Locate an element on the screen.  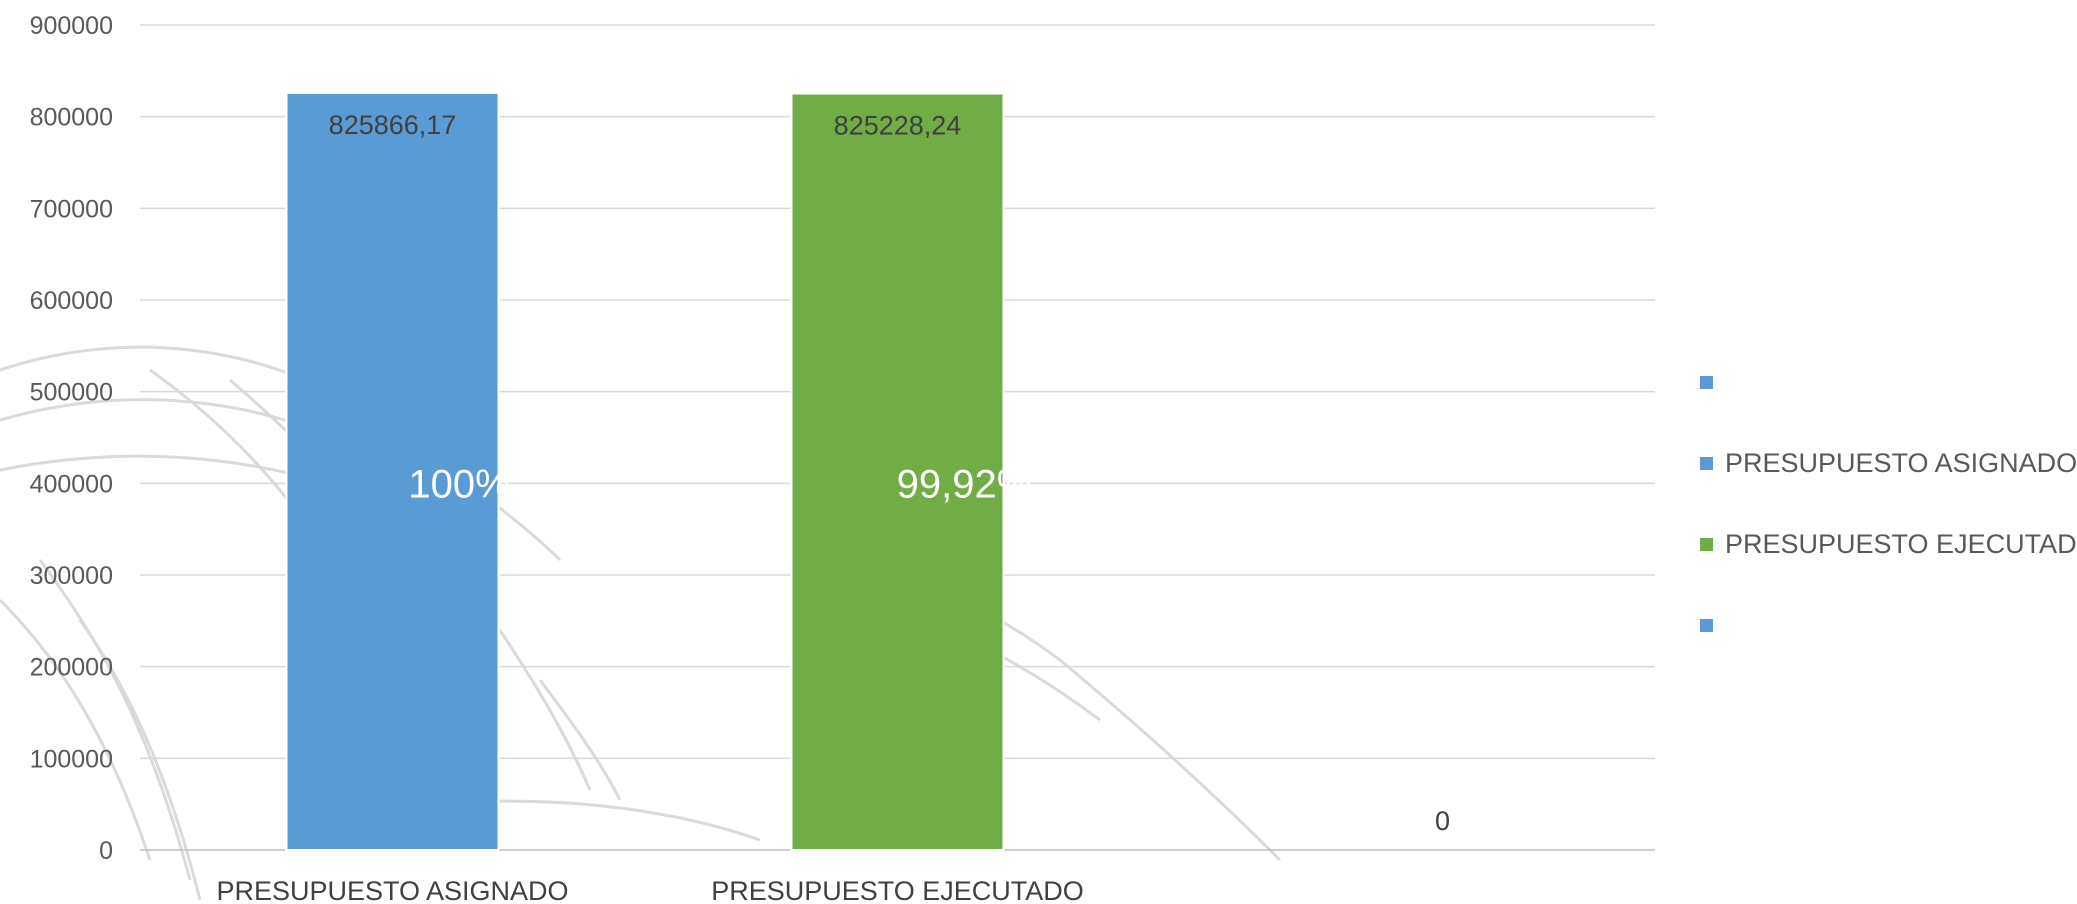
y-tick-label: 400000 is located at coordinates (71, 484).